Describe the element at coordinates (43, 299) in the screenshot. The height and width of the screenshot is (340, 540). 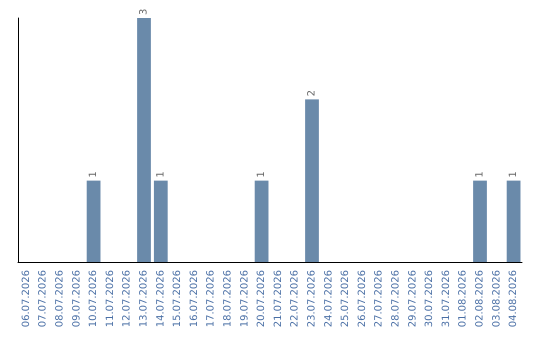
I see `x-tick-label: 07.07.2026` at that location.